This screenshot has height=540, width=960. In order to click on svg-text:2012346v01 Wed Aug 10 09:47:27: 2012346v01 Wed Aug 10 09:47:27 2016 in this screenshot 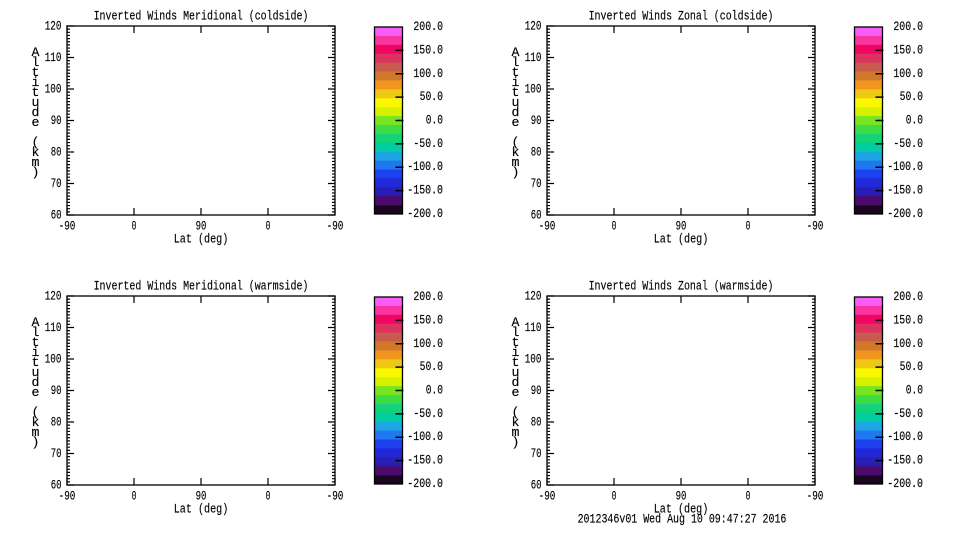, I will do `click(682, 519)`.